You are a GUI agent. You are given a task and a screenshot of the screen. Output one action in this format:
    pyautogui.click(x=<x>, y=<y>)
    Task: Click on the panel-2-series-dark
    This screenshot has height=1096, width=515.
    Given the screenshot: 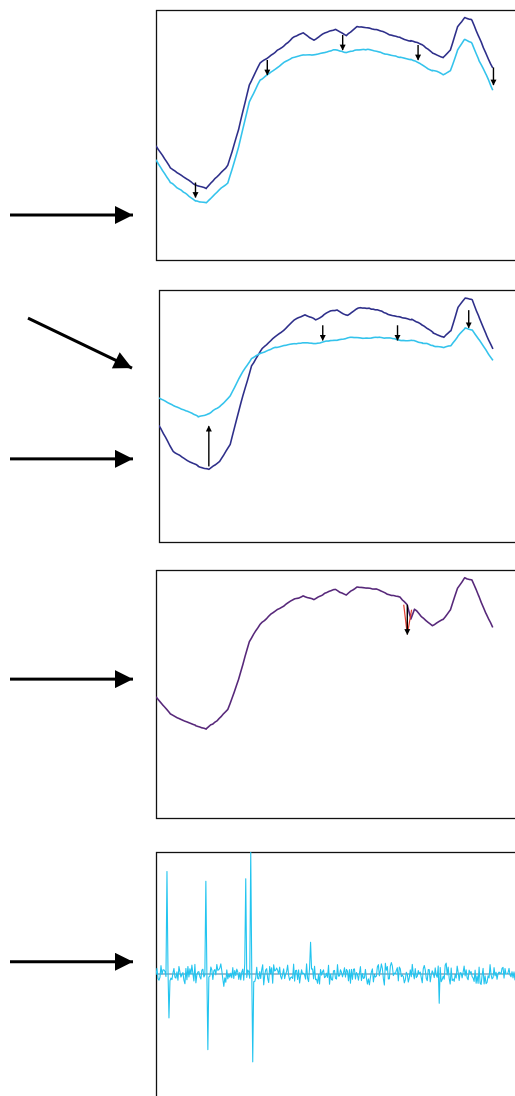 What is the action you would take?
    pyautogui.click(x=326, y=384)
    